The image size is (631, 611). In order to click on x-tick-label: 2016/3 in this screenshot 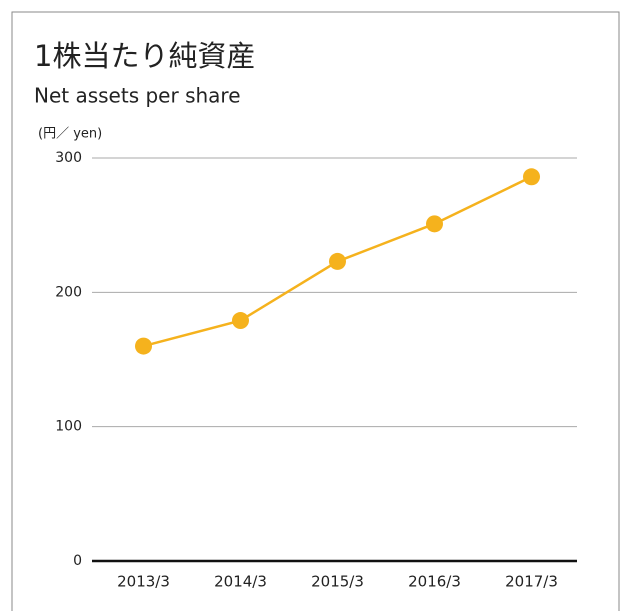, I will do `click(434, 582)`.